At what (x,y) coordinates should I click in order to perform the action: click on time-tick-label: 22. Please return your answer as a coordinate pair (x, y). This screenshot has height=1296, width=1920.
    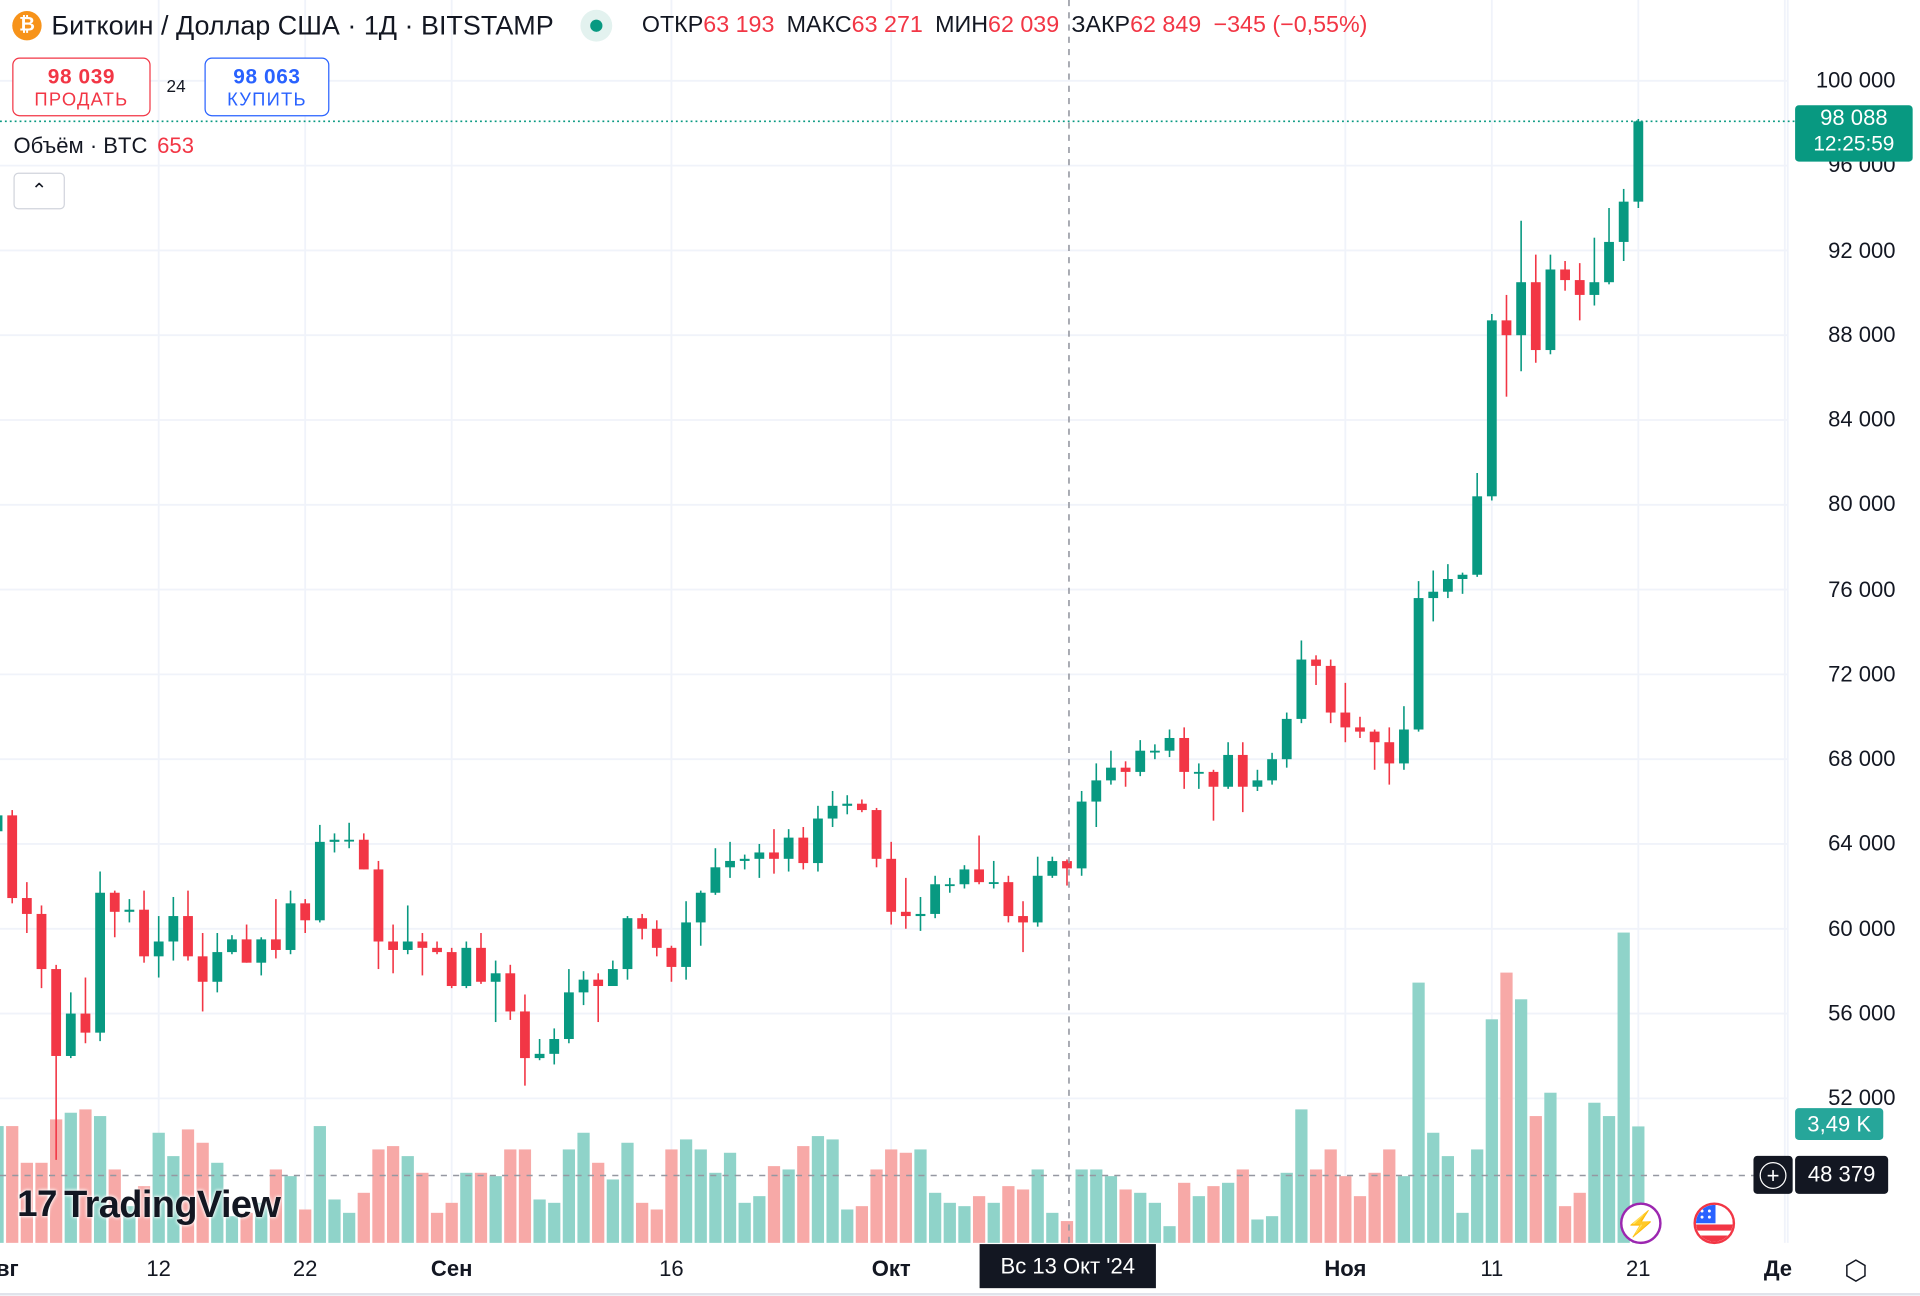
    Looking at the image, I should click on (305, 1268).